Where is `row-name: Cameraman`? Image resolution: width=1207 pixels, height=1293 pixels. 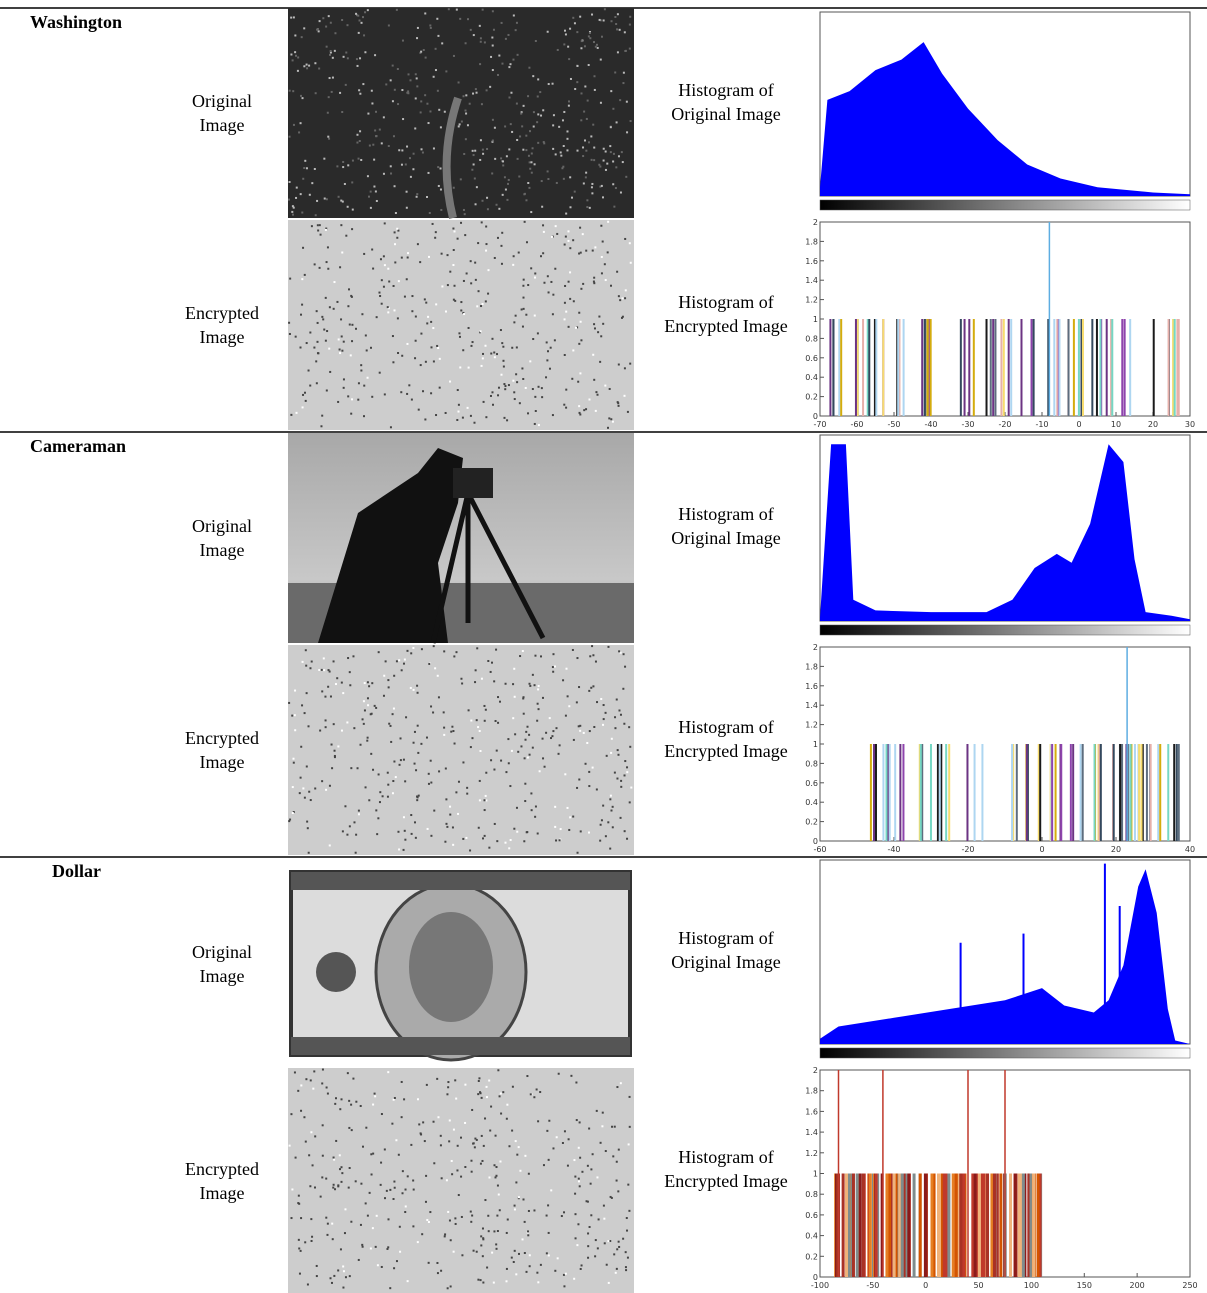
row-name: Cameraman is located at coordinates (78, 446).